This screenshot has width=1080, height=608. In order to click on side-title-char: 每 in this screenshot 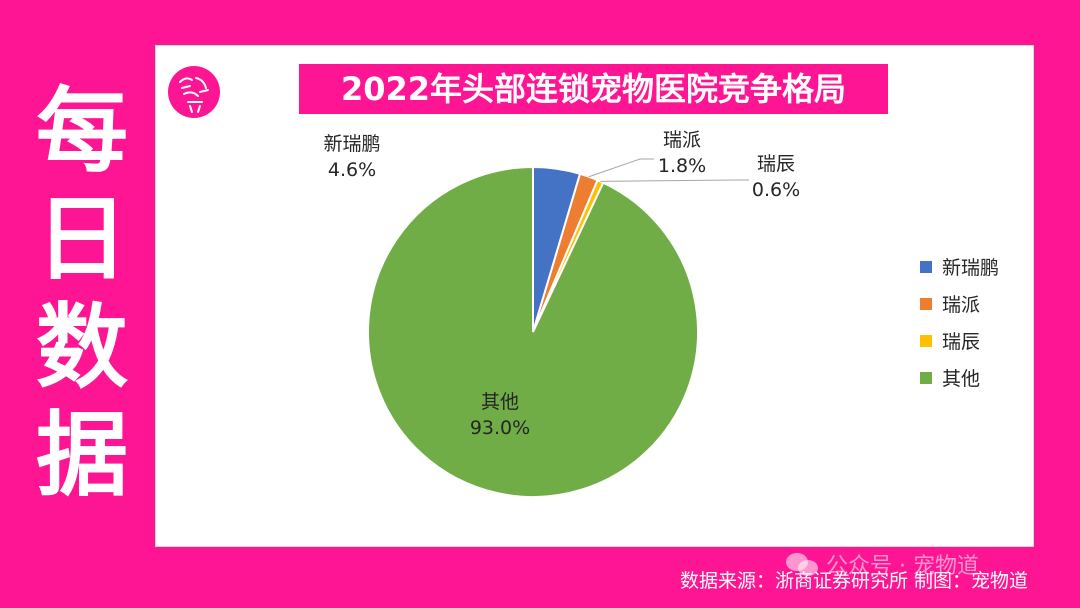, I will do `click(81, 131)`.